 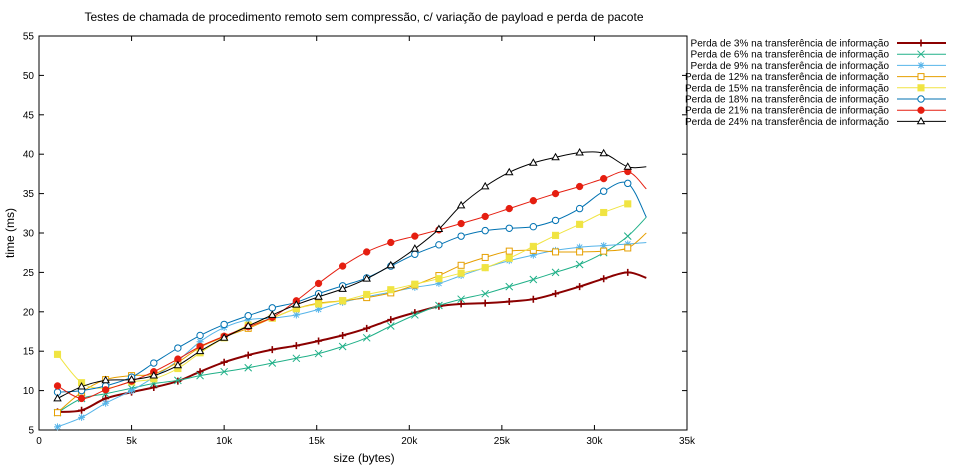 What do you see at coordinates (132, 441) in the screenshot?
I see `x-tick-label: 5k` at bounding box center [132, 441].